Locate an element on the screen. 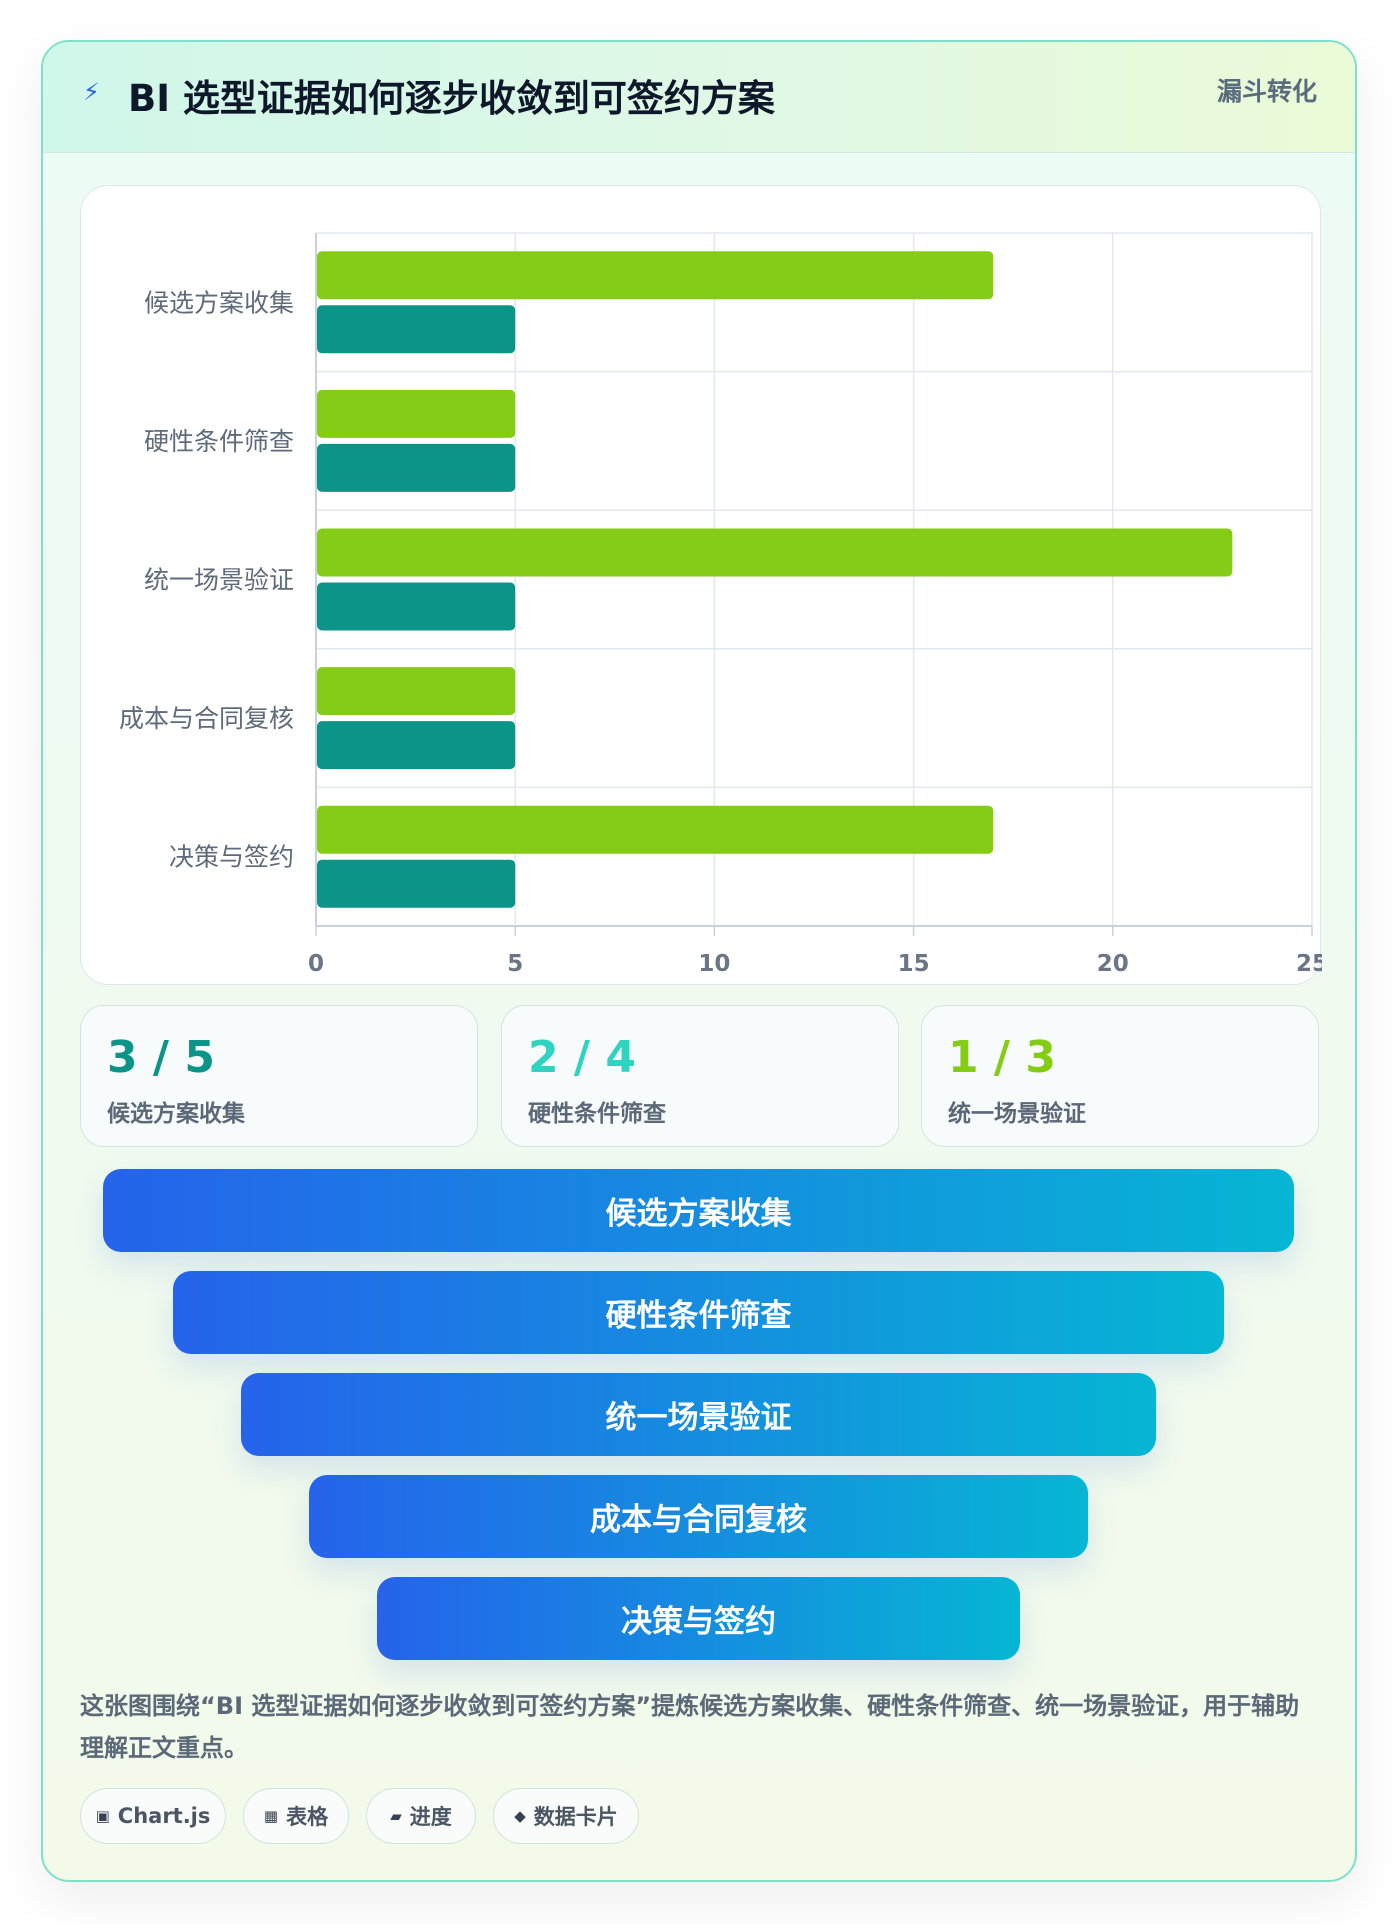 This screenshot has height=1924, width=1400. stat-card-3: 1 / 3 统一场景验证 is located at coordinates (1120, 1076).